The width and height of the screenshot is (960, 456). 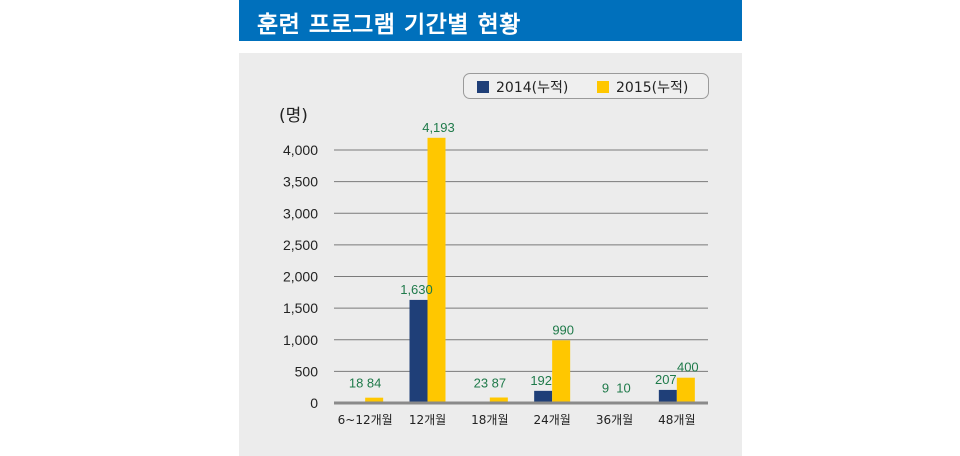 What do you see at coordinates (374, 383) in the screenshot?
I see `data-label-2015: 84` at bounding box center [374, 383].